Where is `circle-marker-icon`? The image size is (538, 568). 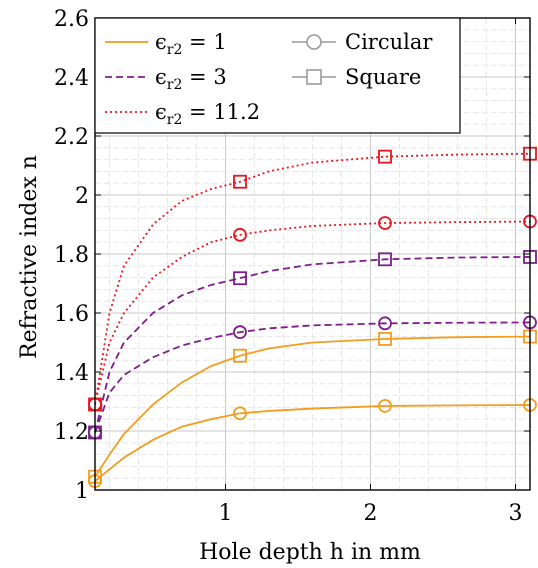 circle-marker-icon is located at coordinates (314, 42).